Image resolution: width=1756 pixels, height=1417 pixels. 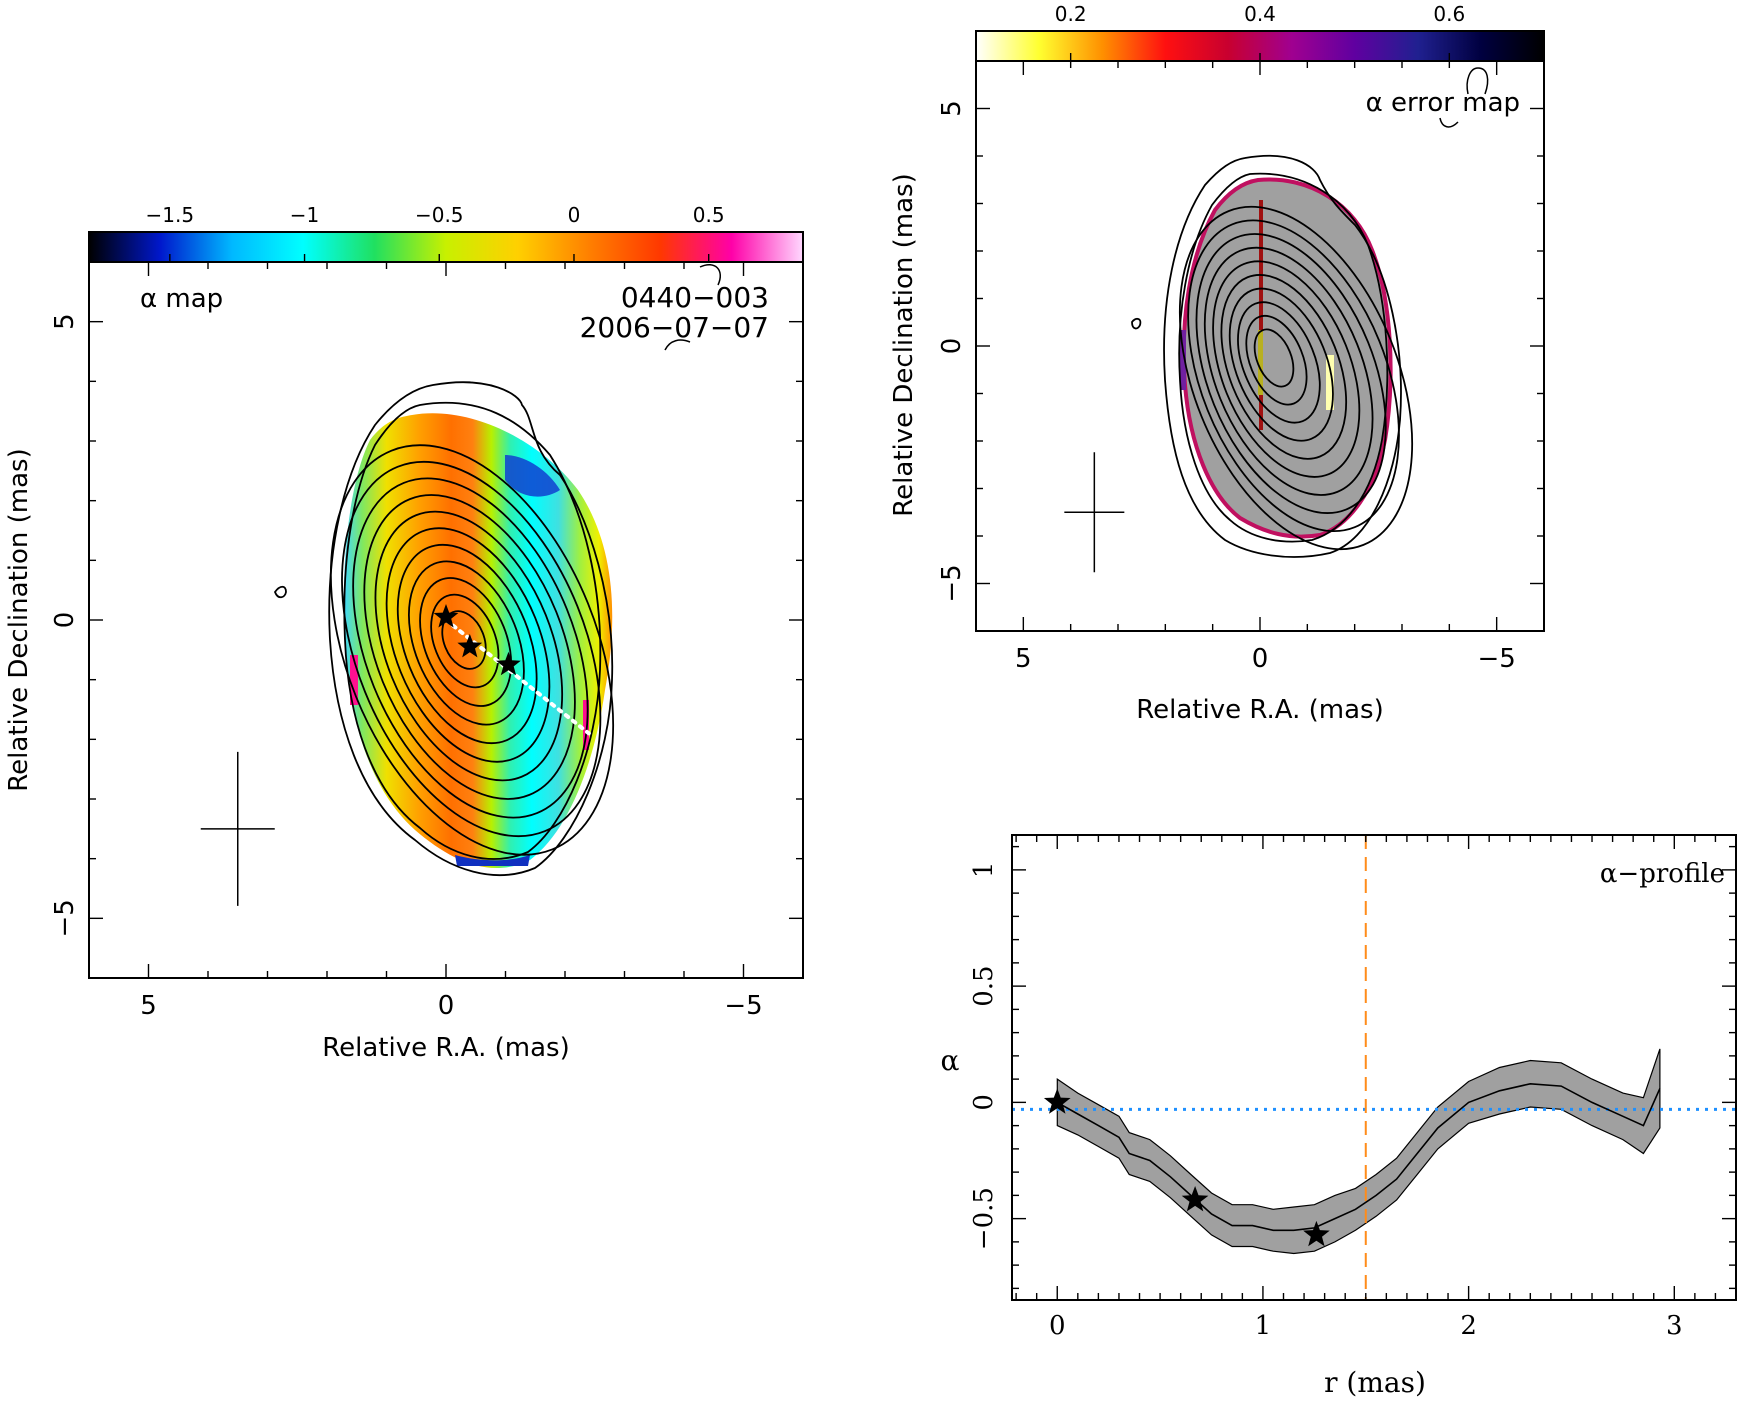 What do you see at coordinates (904, 344) in the screenshot?
I see `error-map-ylabel: Relative Declination (mas)` at bounding box center [904, 344].